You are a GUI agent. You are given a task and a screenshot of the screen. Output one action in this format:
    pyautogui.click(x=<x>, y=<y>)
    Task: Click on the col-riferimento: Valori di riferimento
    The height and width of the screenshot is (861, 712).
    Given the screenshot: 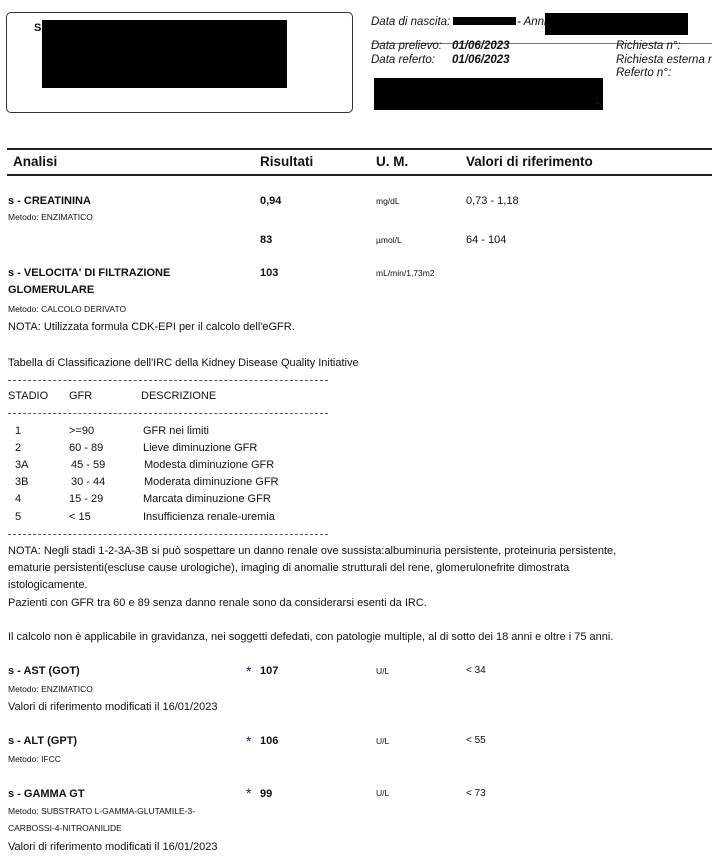 What is the action you would take?
    pyautogui.click(x=529, y=161)
    